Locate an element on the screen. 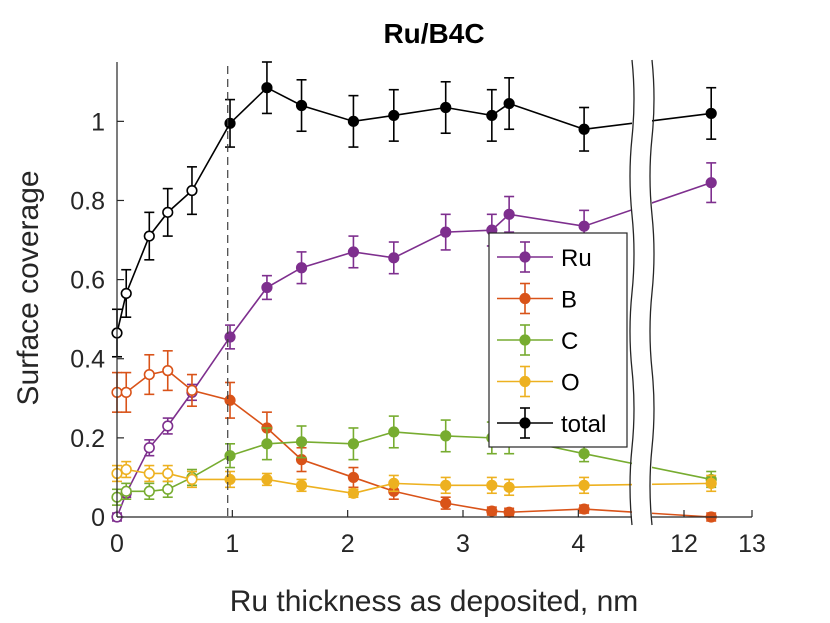  y-axis-label: Surface coverage is located at coordinates (28, 287).